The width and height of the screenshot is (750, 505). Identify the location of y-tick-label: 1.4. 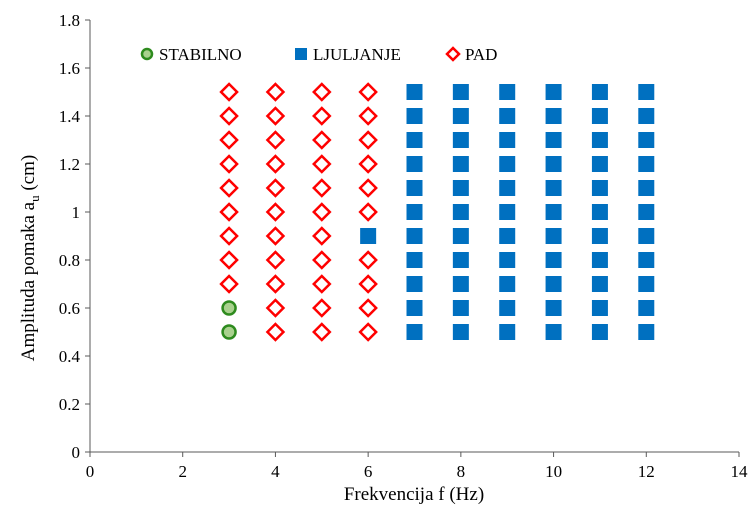
(70, 116).